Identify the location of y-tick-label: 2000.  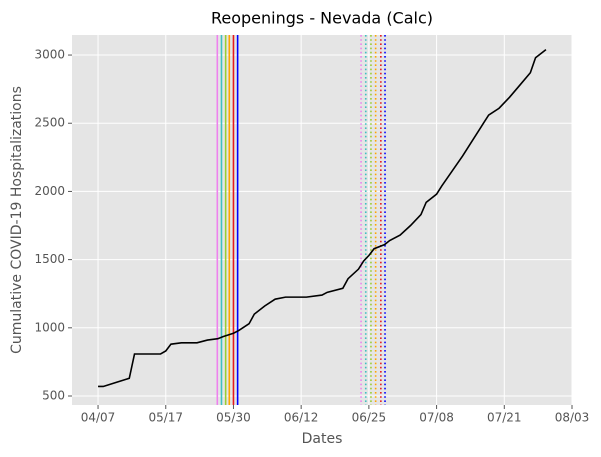
(49, 191).